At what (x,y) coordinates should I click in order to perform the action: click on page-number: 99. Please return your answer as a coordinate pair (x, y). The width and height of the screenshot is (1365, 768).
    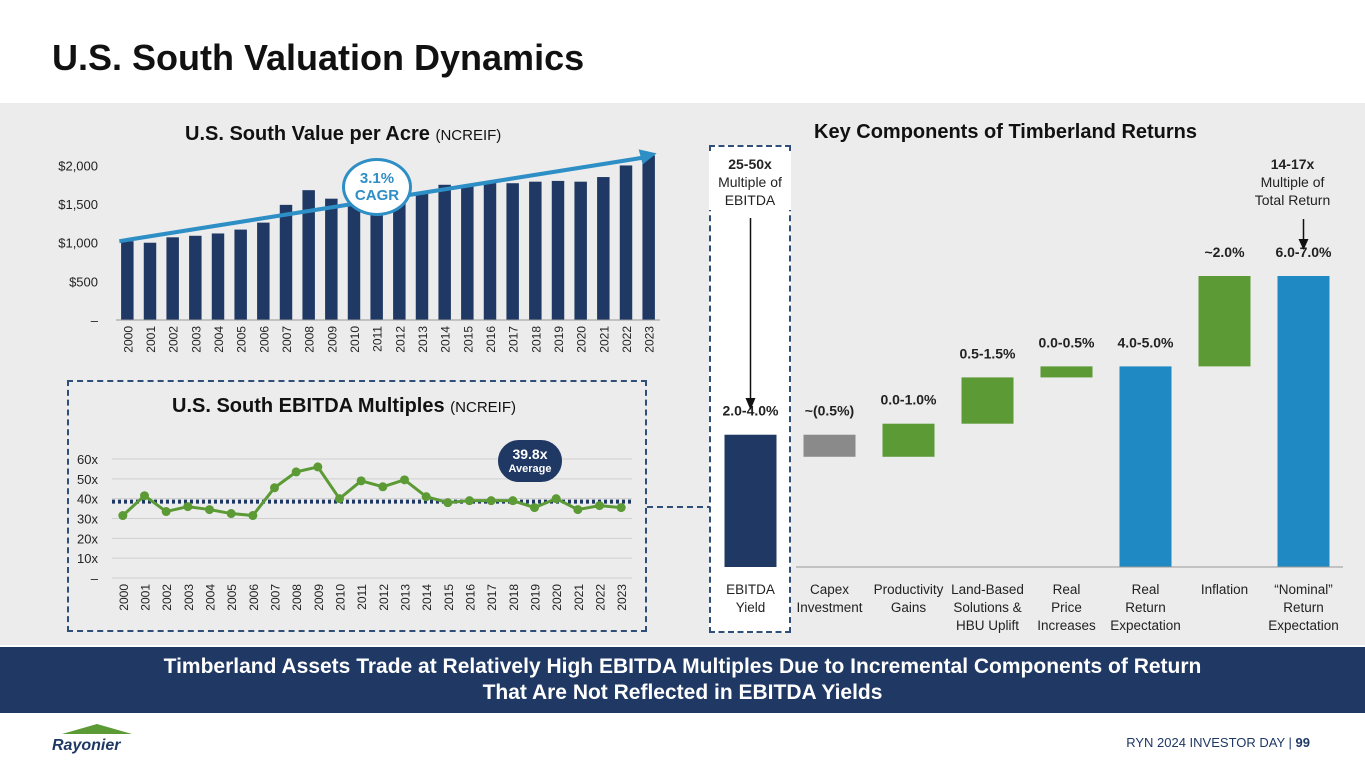
    Looking at the image, I should click on (1302, 742).